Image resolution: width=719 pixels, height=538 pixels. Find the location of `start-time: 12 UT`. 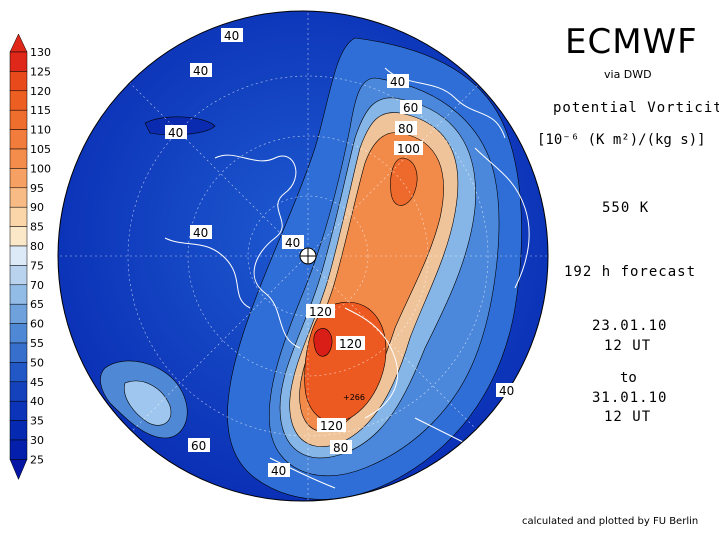

start-time: 12 UT is located at coordinates (628, 346).